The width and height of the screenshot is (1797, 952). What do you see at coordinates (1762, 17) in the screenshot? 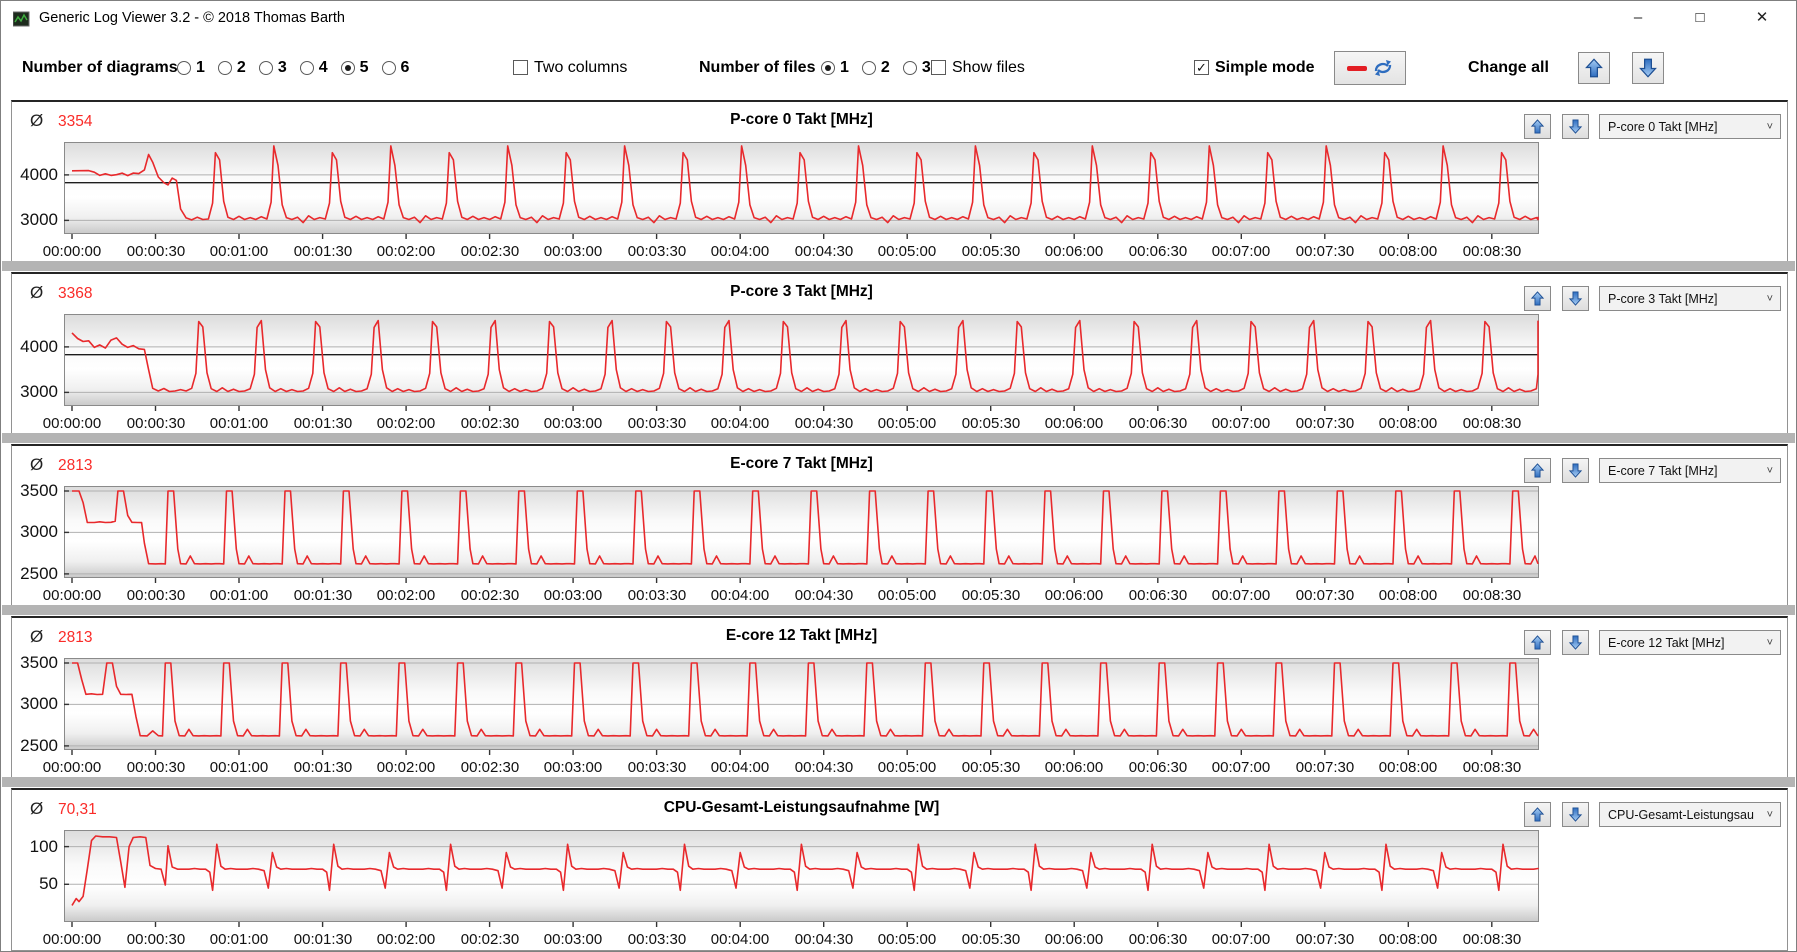
I see `close-button: ✕` at bounding box center [1762, 17].